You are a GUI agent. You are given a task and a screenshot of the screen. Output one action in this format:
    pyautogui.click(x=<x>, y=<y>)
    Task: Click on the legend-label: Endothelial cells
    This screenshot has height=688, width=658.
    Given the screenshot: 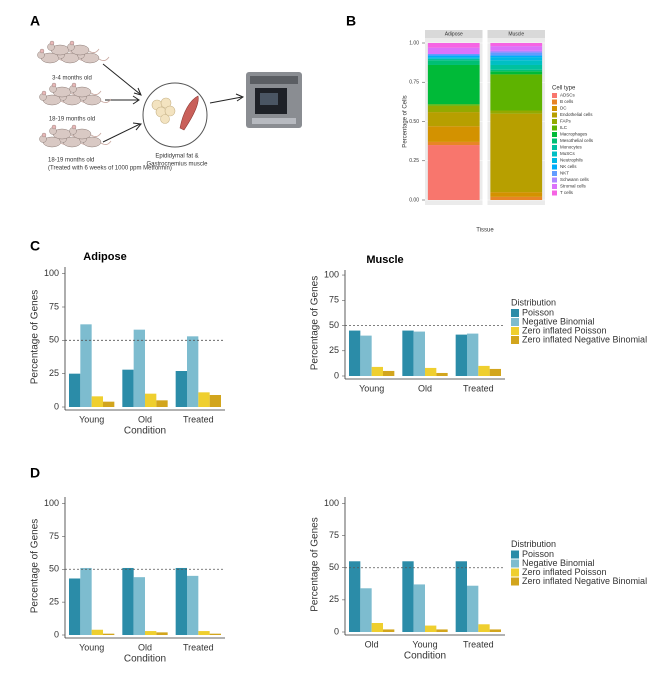 What is the action you would take?
    pyautogui.click(x=576, y=114)
    